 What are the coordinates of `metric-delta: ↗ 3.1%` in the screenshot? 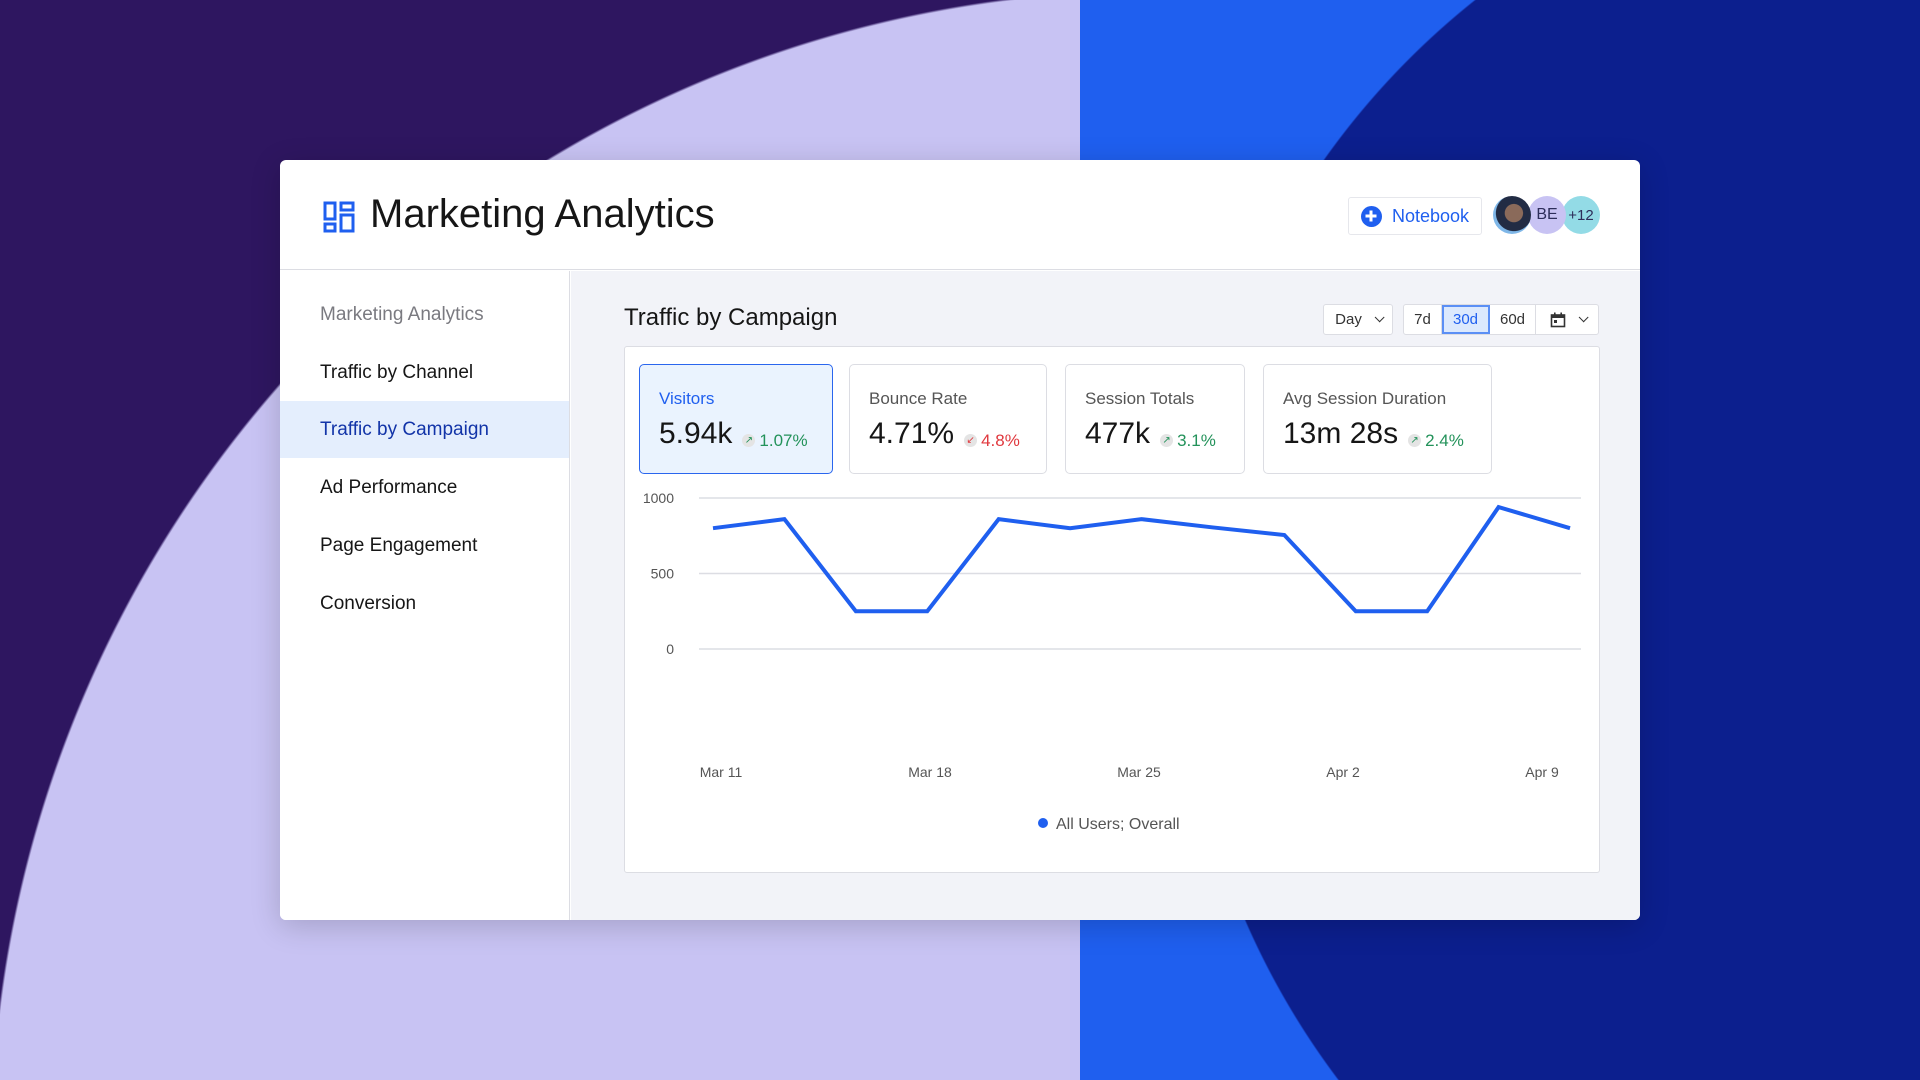 It's located at (1188, 441).